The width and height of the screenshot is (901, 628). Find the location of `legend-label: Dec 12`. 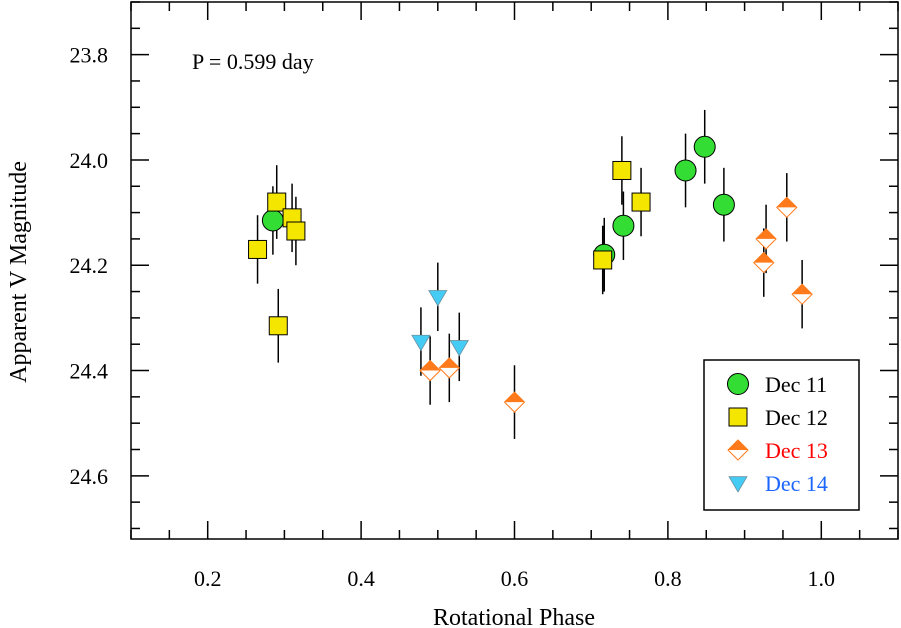

legend-label: Dec 12 is located at coordinates (796, 417).